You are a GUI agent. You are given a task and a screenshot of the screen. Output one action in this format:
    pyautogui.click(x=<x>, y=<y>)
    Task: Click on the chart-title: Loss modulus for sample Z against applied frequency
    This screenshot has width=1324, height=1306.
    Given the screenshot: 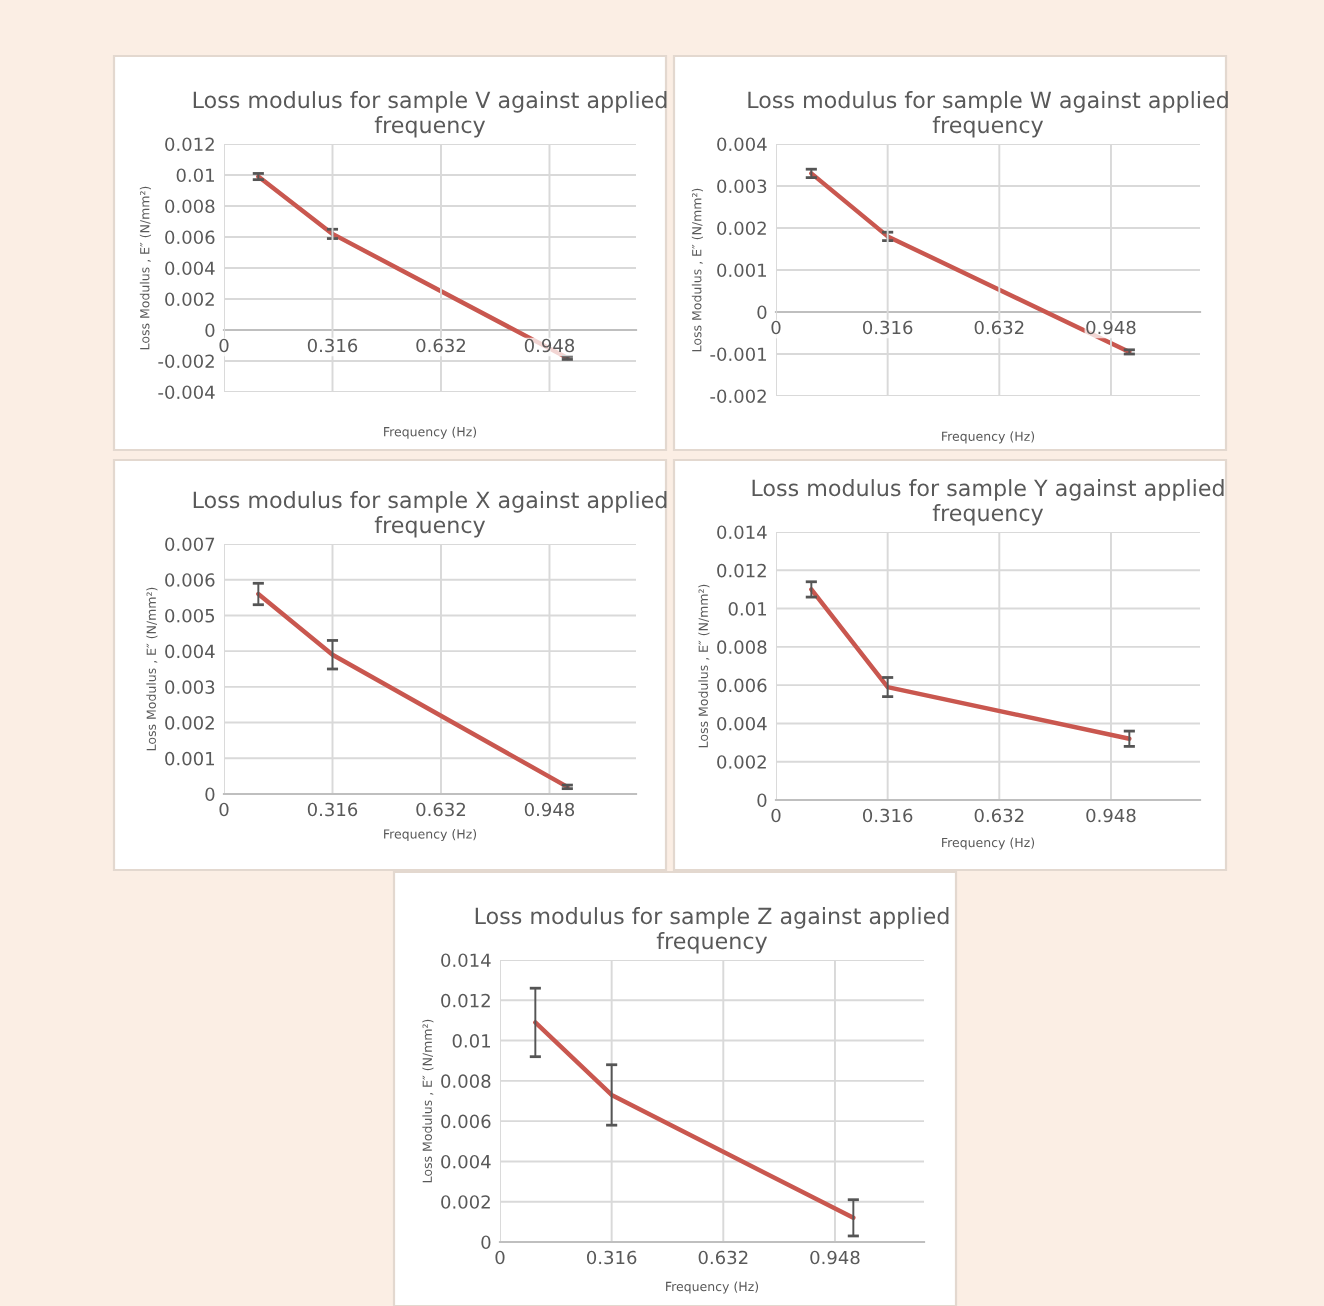 What is the action you would take?
    pyautogui.click(x=712, y=930)
    